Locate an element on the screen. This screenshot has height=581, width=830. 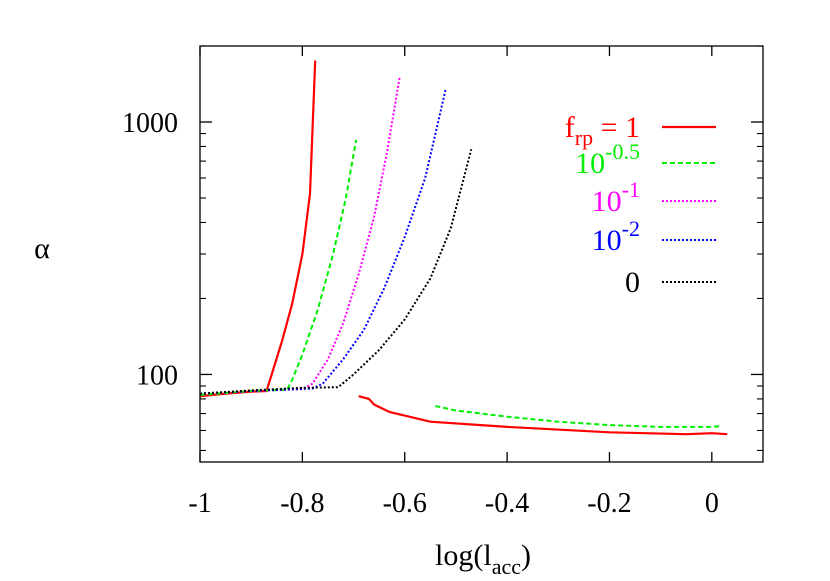
legend-label: 10-2 is located at coordinates (616, 236).